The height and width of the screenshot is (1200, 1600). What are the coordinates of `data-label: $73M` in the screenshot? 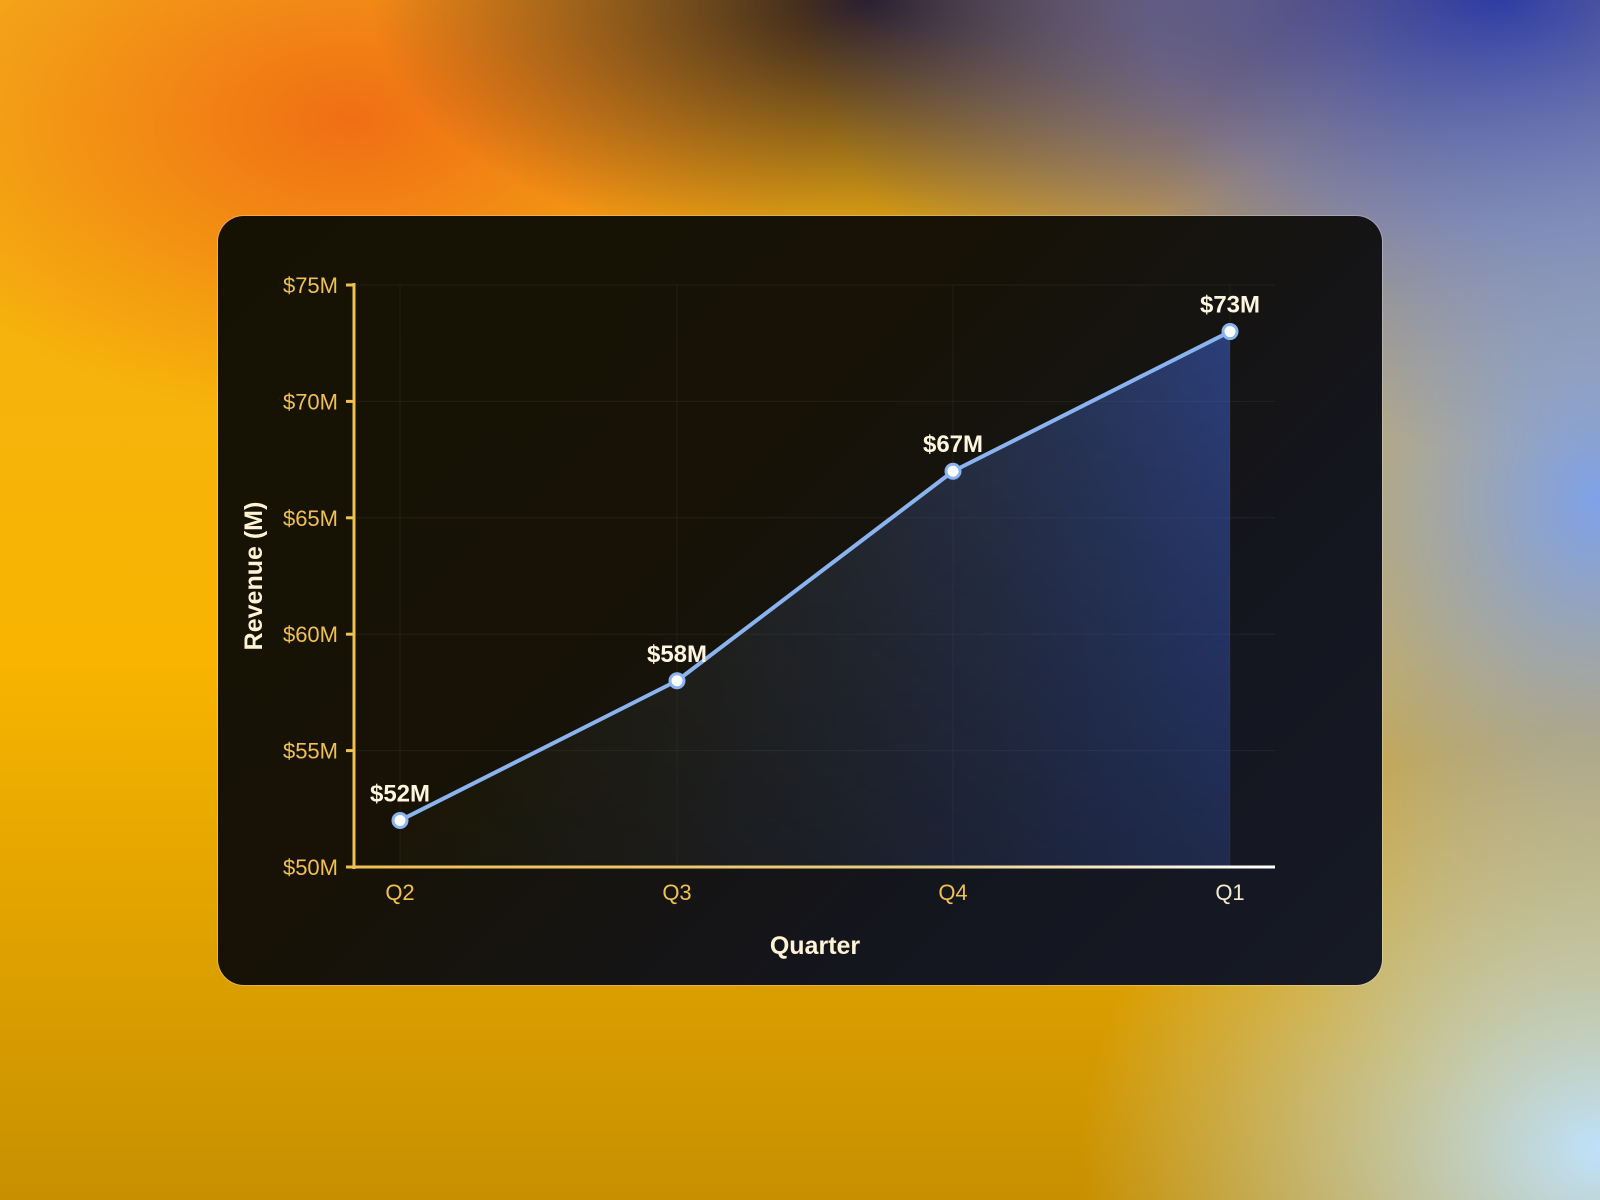 It's located at (1230, 305).